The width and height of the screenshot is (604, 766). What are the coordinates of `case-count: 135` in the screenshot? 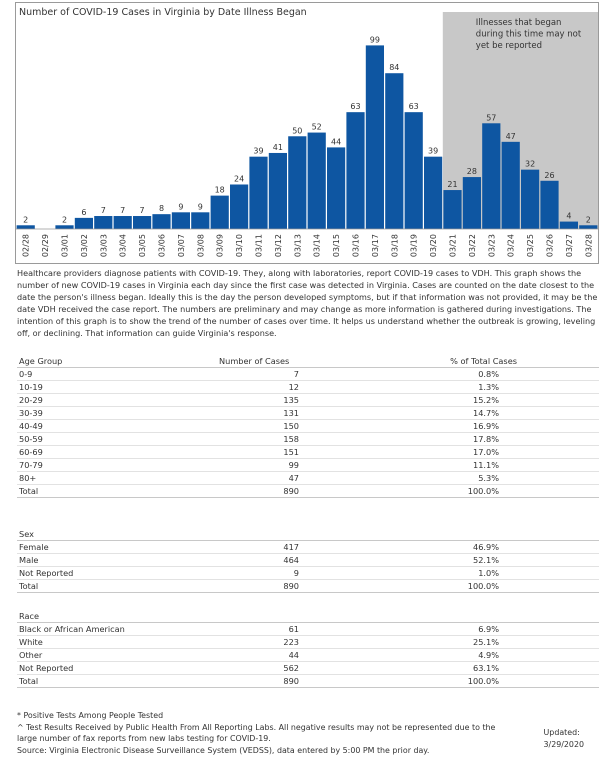 It's located at (259, 400).